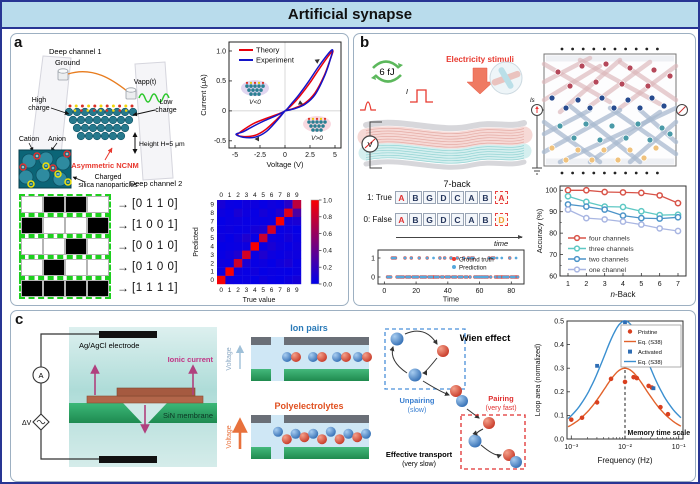  I want to click on unpairing-sub: (slow), so click(417, 410).